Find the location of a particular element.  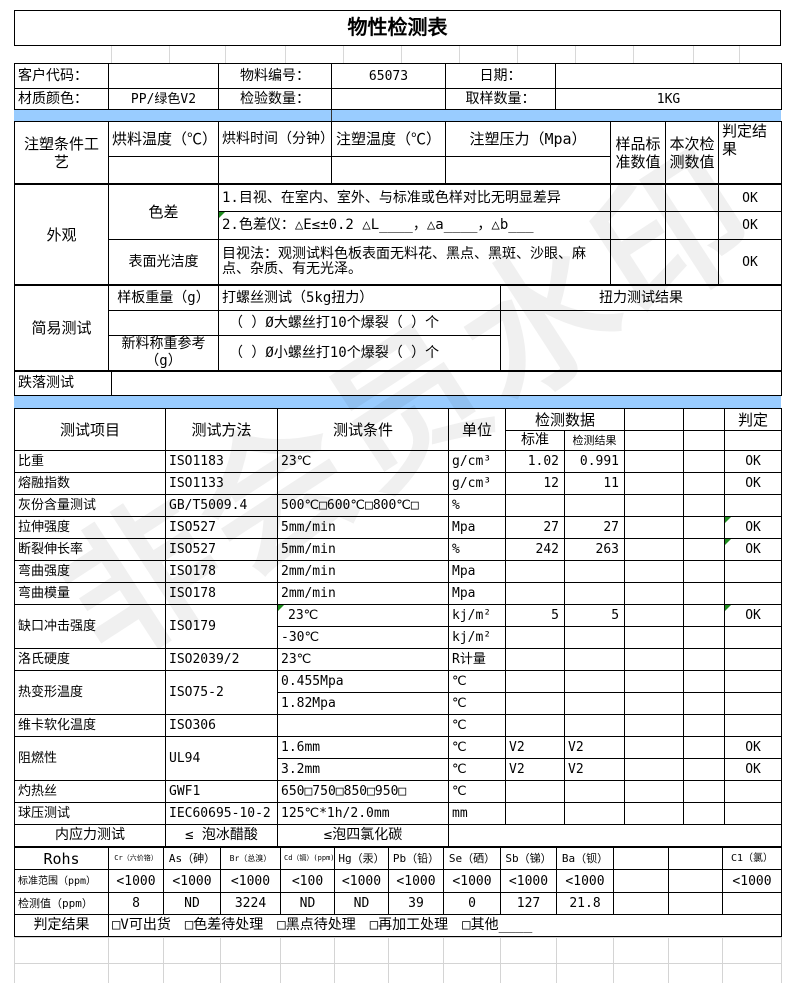

test-row-tensile-strength: 拉伸强度 ISO527 5mm/min Mpa 27 27 OK is located at coordinates (398, 527).